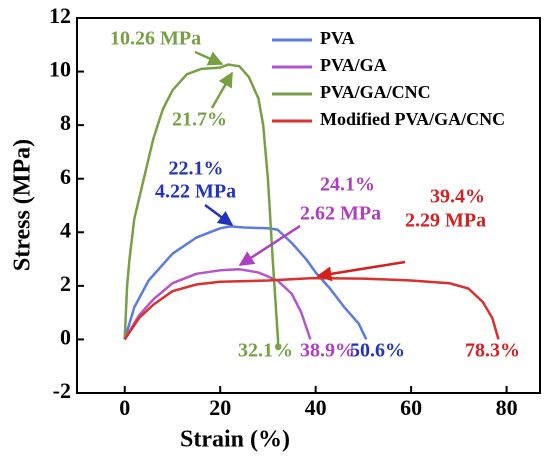 This screenshot has height=469, width=550. Describe the element at coordinates (412, 119) in the screenshot. I see `legend-label: Modified PVA/GA/CNC` at that location.